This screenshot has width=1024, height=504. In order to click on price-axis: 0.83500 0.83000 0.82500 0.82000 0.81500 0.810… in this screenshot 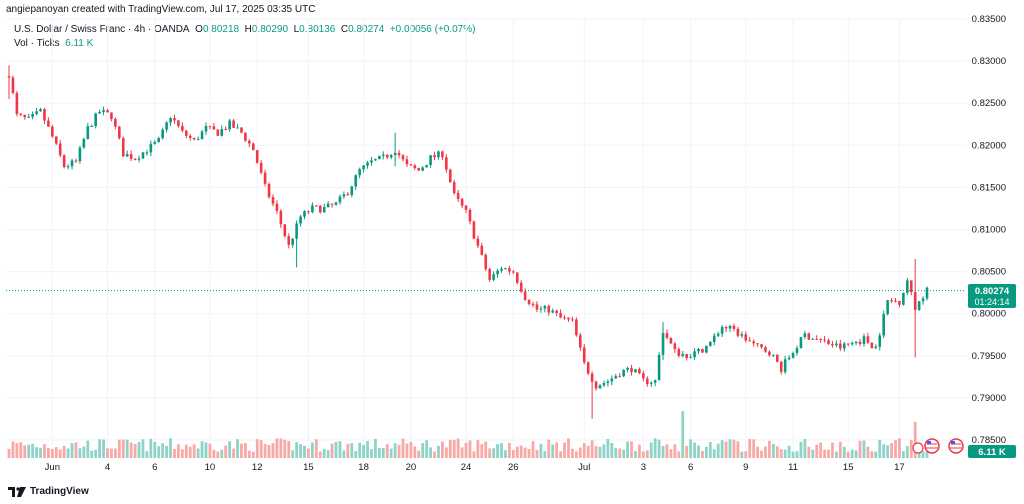, I will do `click(989, 230)`.